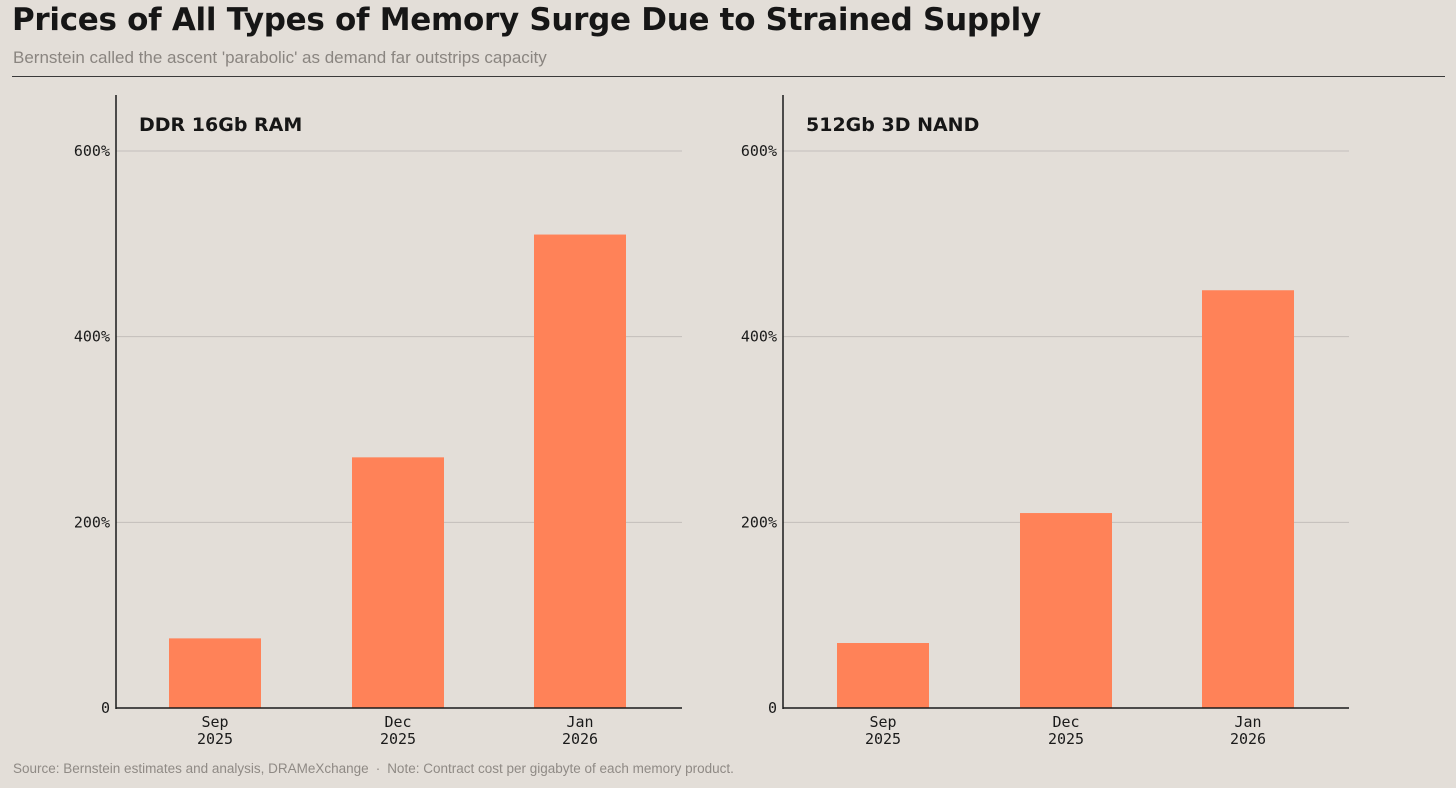 The image size is (1456, 788). Describe the element at coordinates (728, 76) in the screenshot. I see `header-divider` at that location.